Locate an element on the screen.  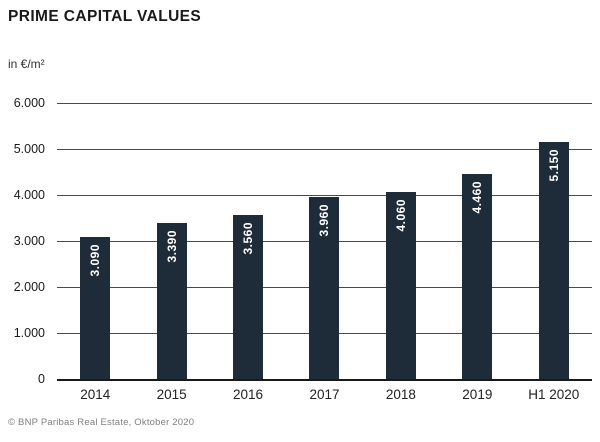
bar-column-2019: 4.460 is located at coordinates (477, 241).